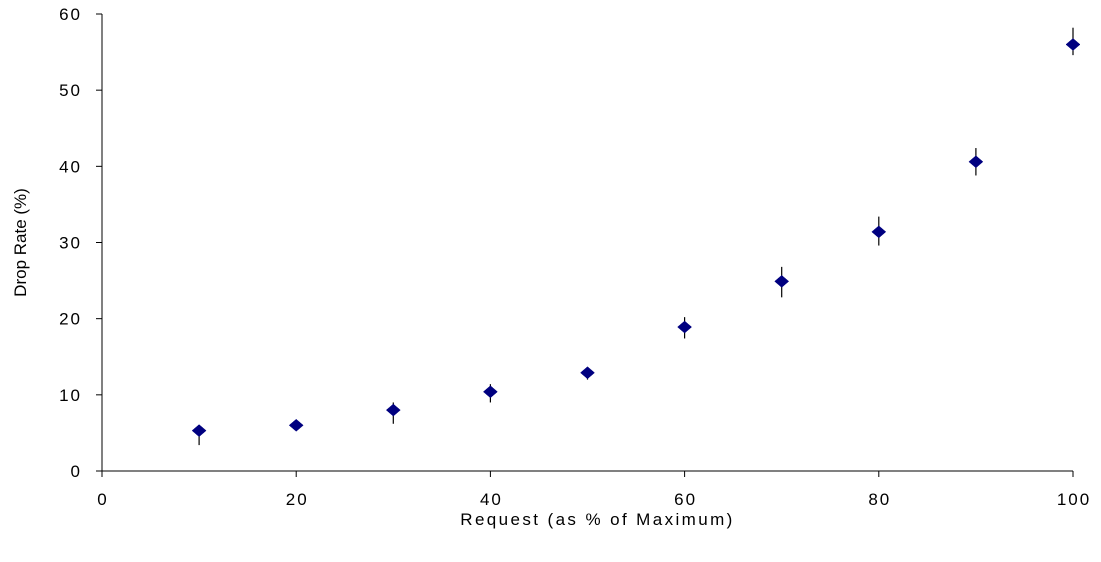 This screenshot has width=1101, height=562. Describe the element at coordinates (685, 499) in the screenshot. I see `x-tick-label: 60` at that location.